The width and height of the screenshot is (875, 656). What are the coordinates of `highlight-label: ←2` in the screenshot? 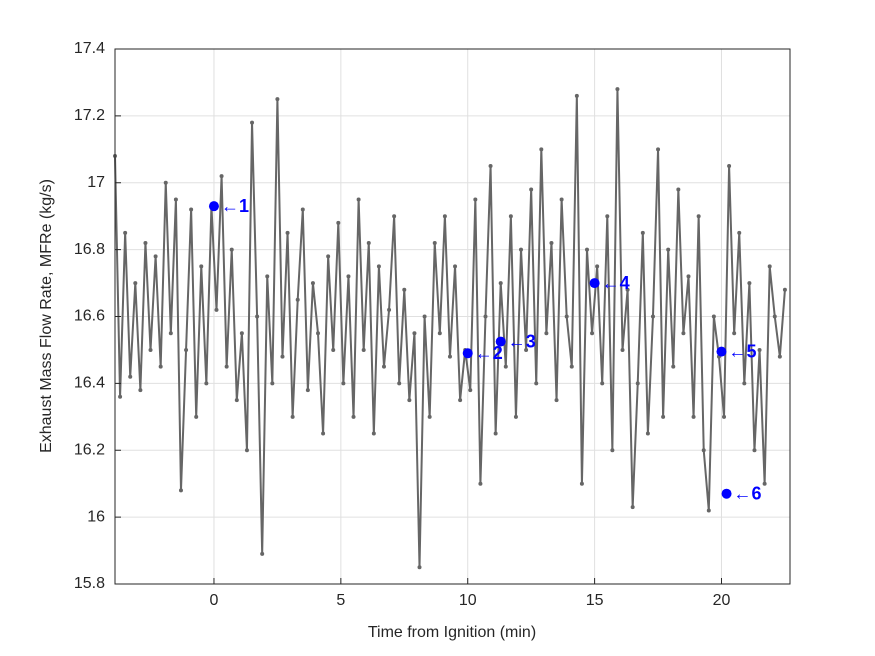 It's located at (489, 353).